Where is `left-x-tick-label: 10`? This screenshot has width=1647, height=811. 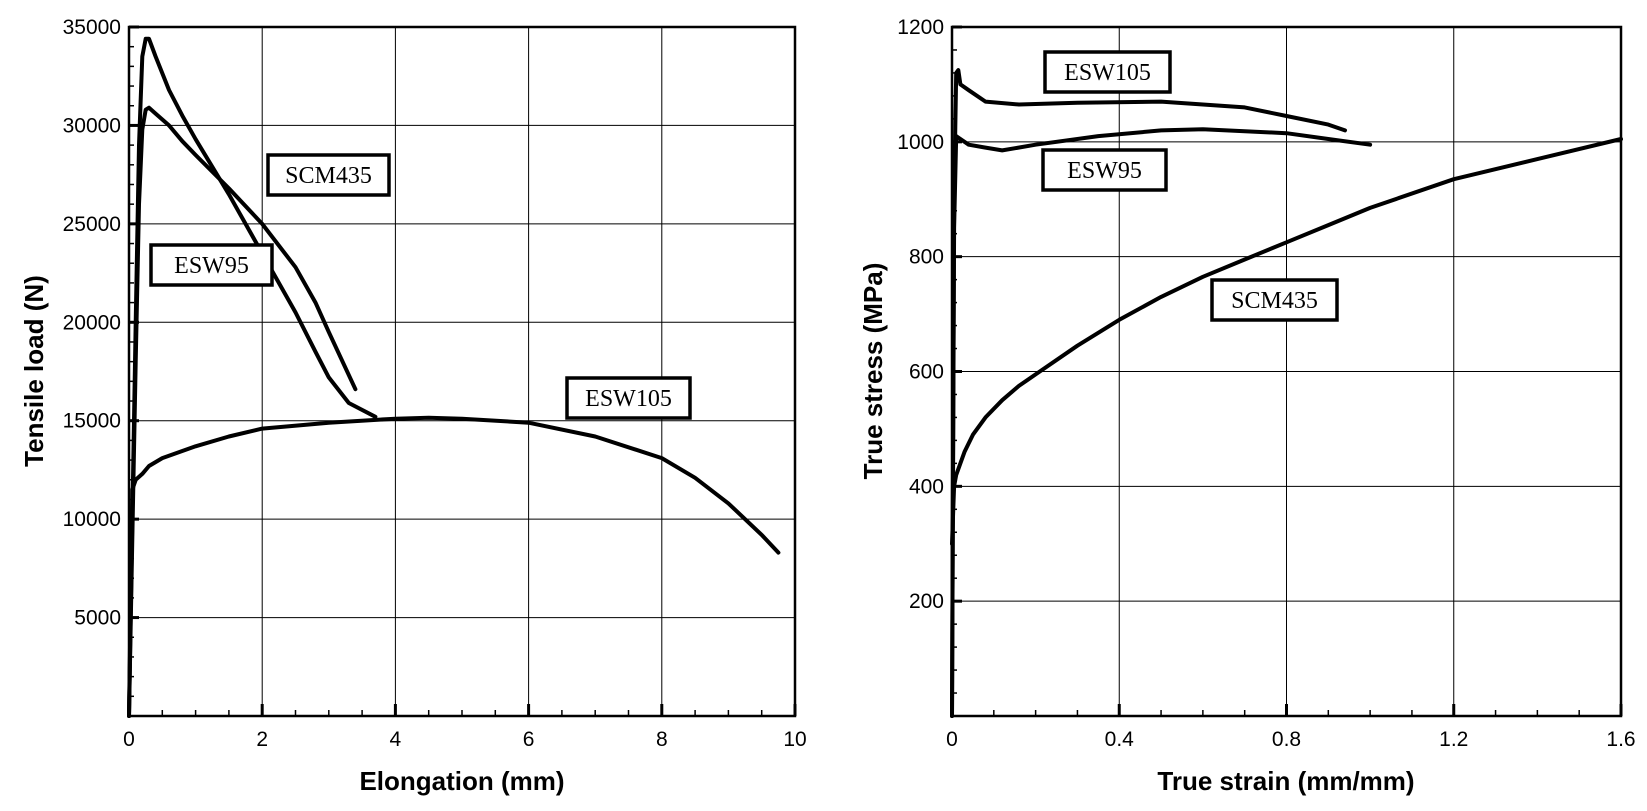 left-x-tick-label: 10 is located at coordinates (794, 739).